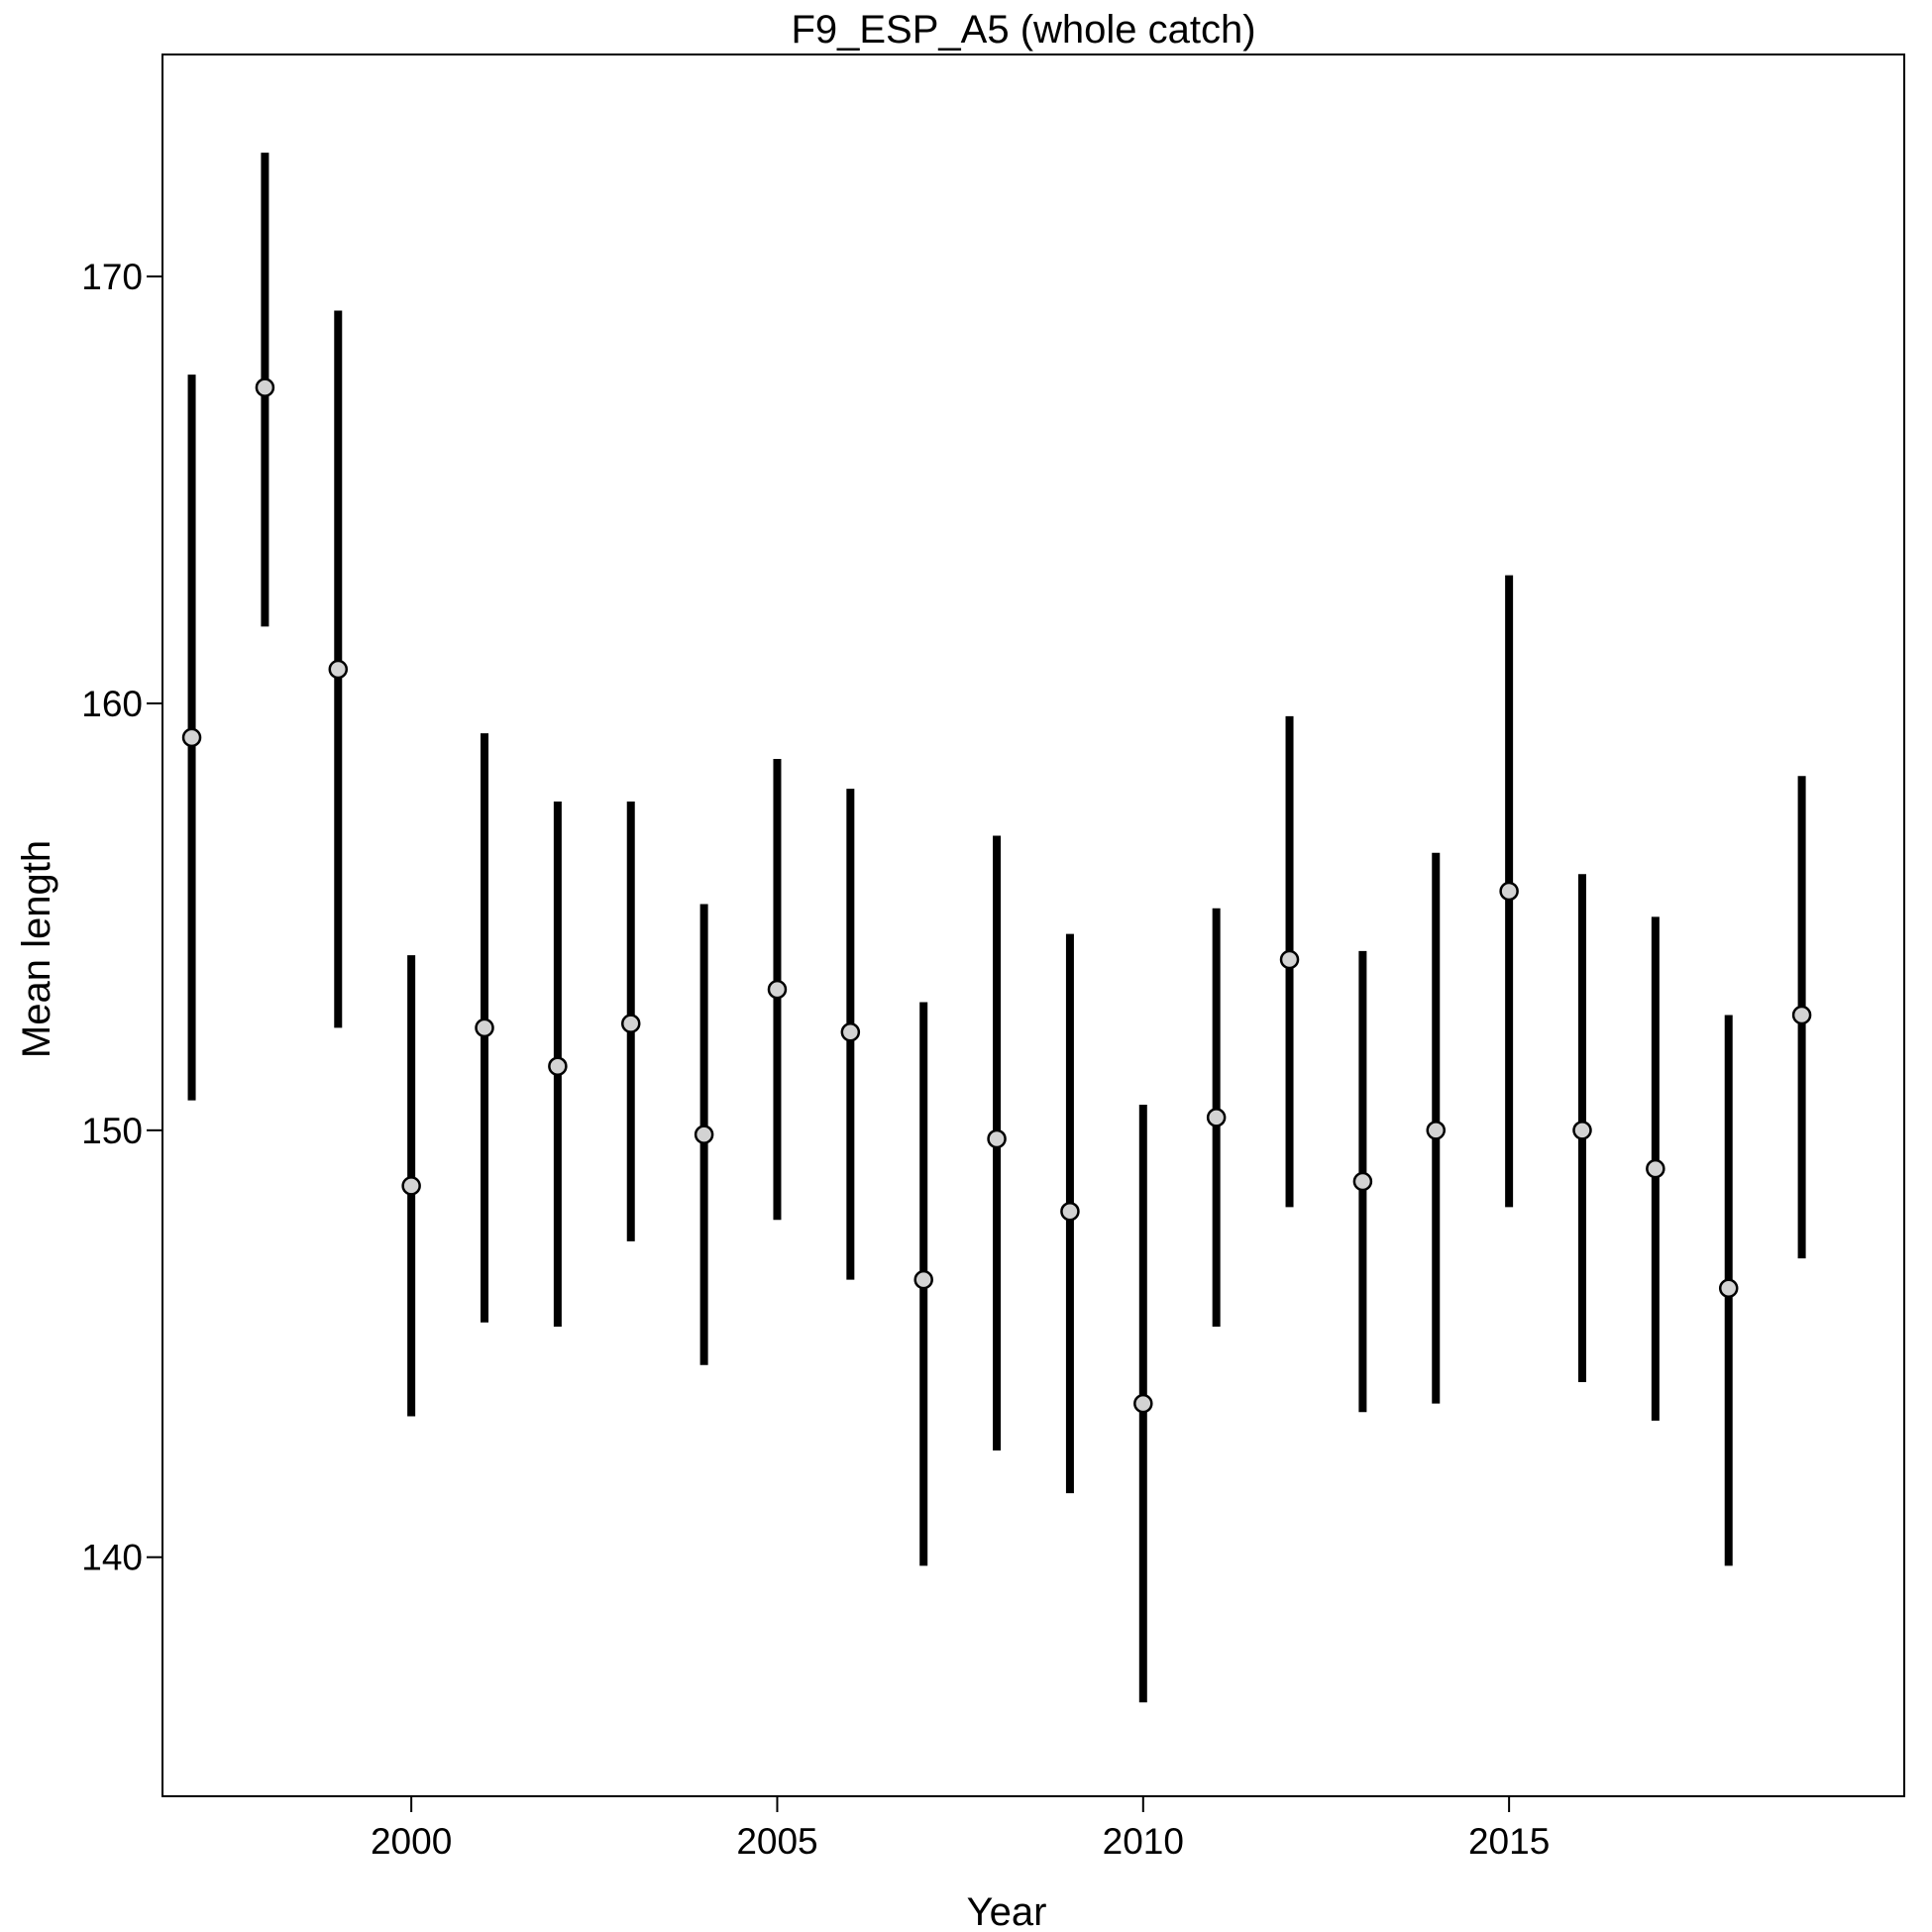 This screenshot has height=1932, width=1932. Describe the element at coordinates (1023, 30) in the screenshot. I see `chart-title: F9_ESP_A5 (whole catch)` at that location.